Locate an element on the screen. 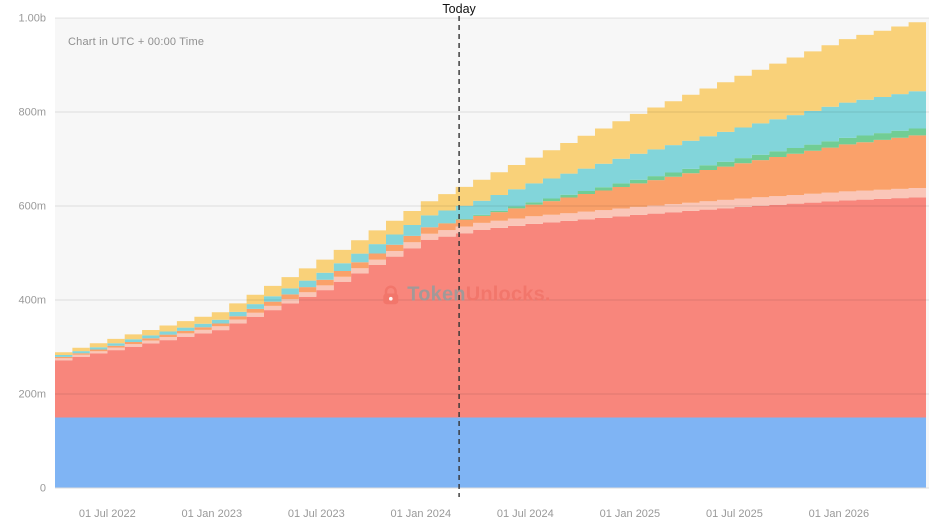 Image resolution: width=936 pixels, height=526 pixels. today-label: Today is located at coordinates (459, 9).